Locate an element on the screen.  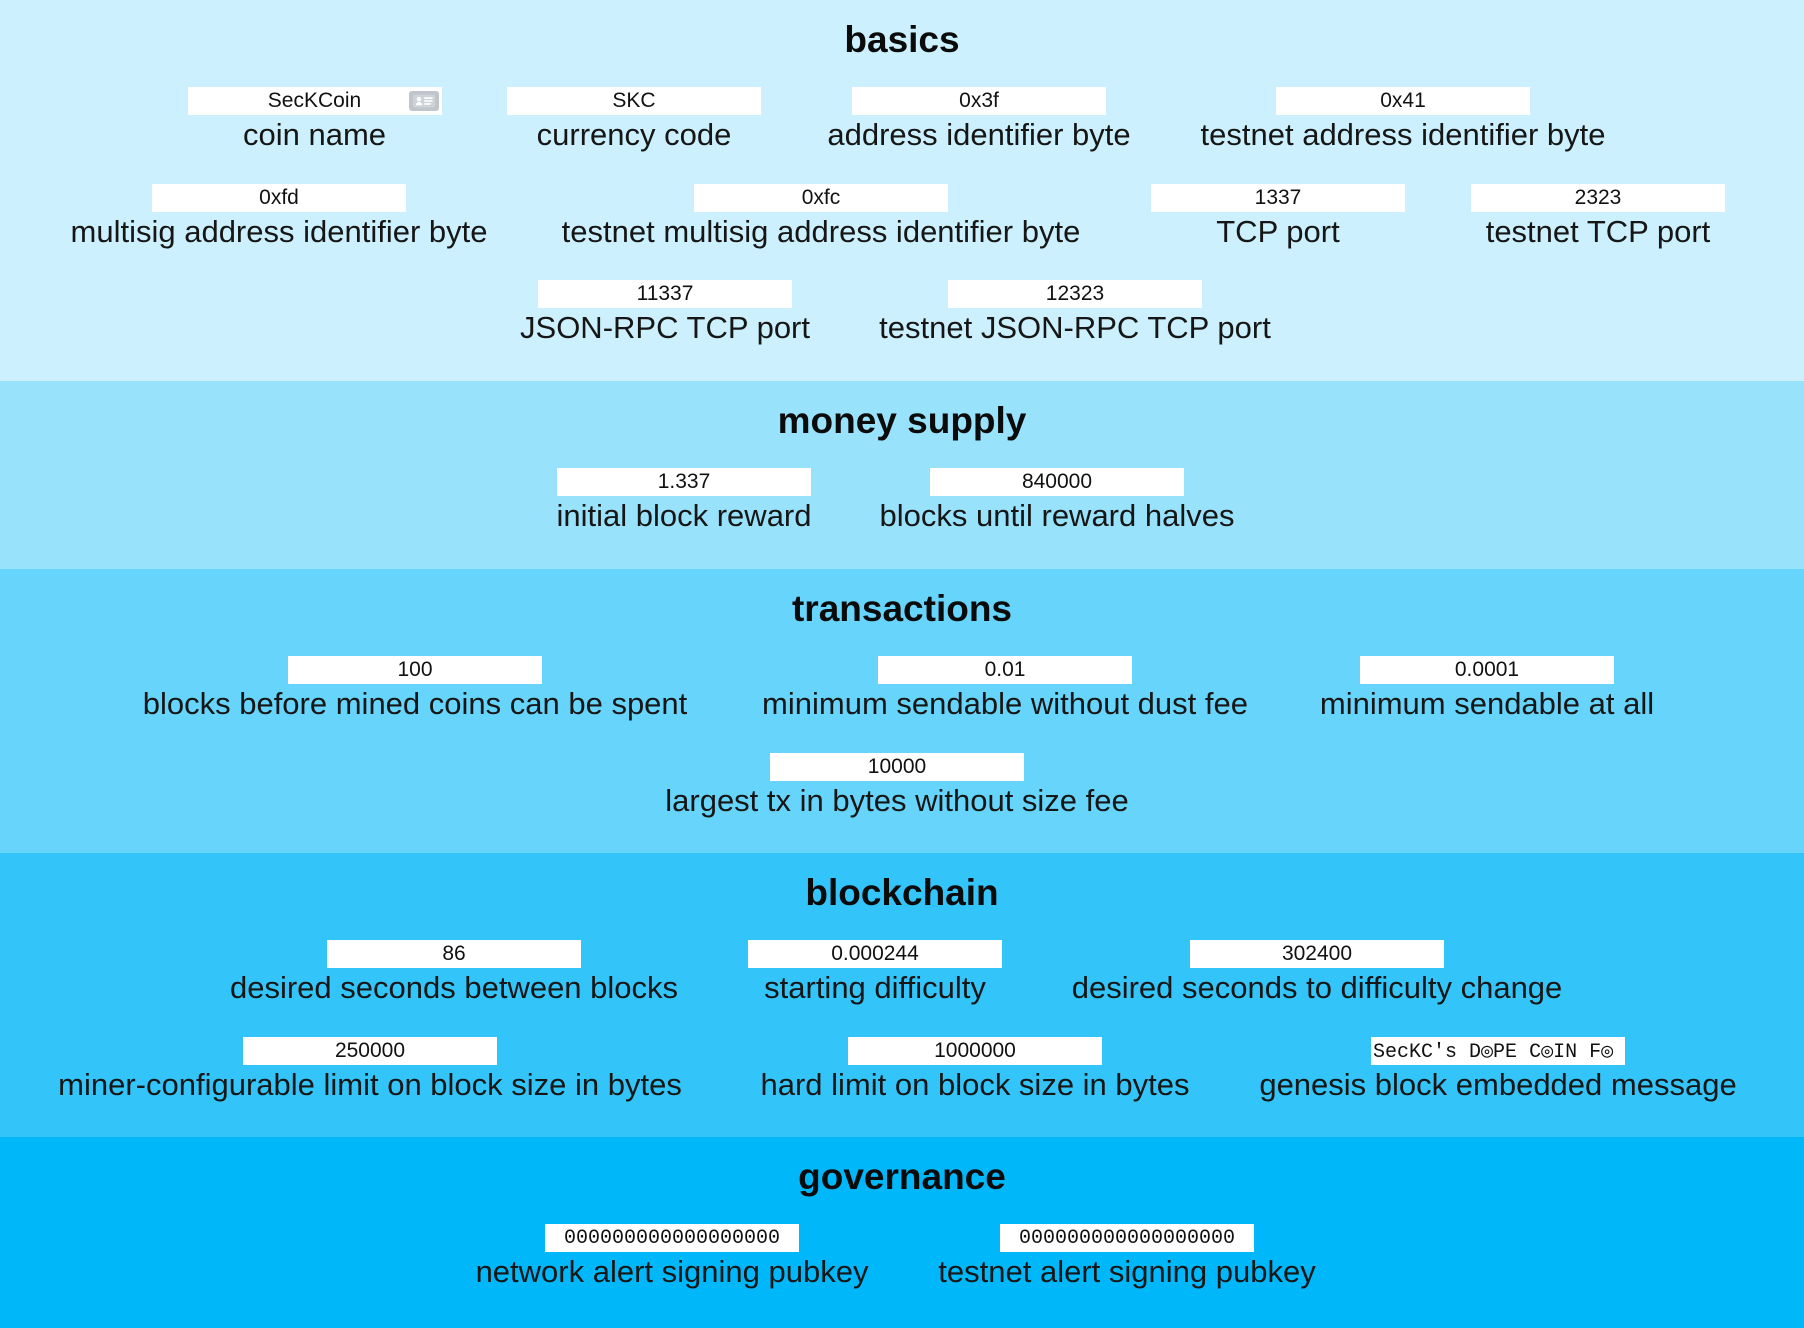
testnet-json-rpc-tcp-port-field: testnet JSON-RPC TCP port is located at coordinates (1075, 313).